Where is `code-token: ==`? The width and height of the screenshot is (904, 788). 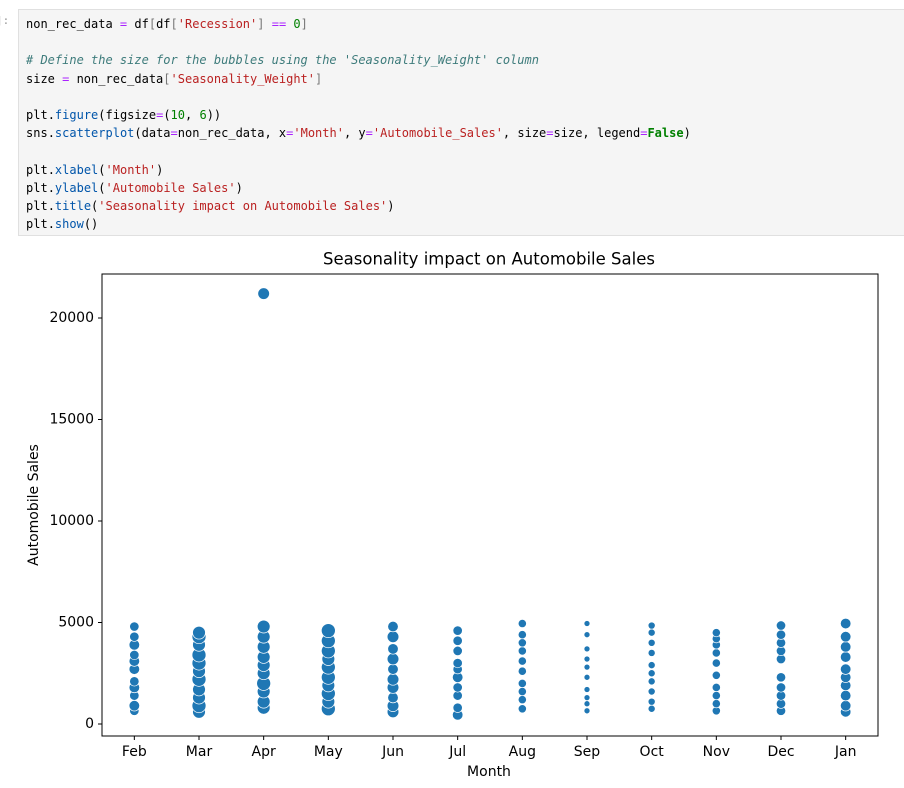
code-token: == is located at coordinates (279, 24).